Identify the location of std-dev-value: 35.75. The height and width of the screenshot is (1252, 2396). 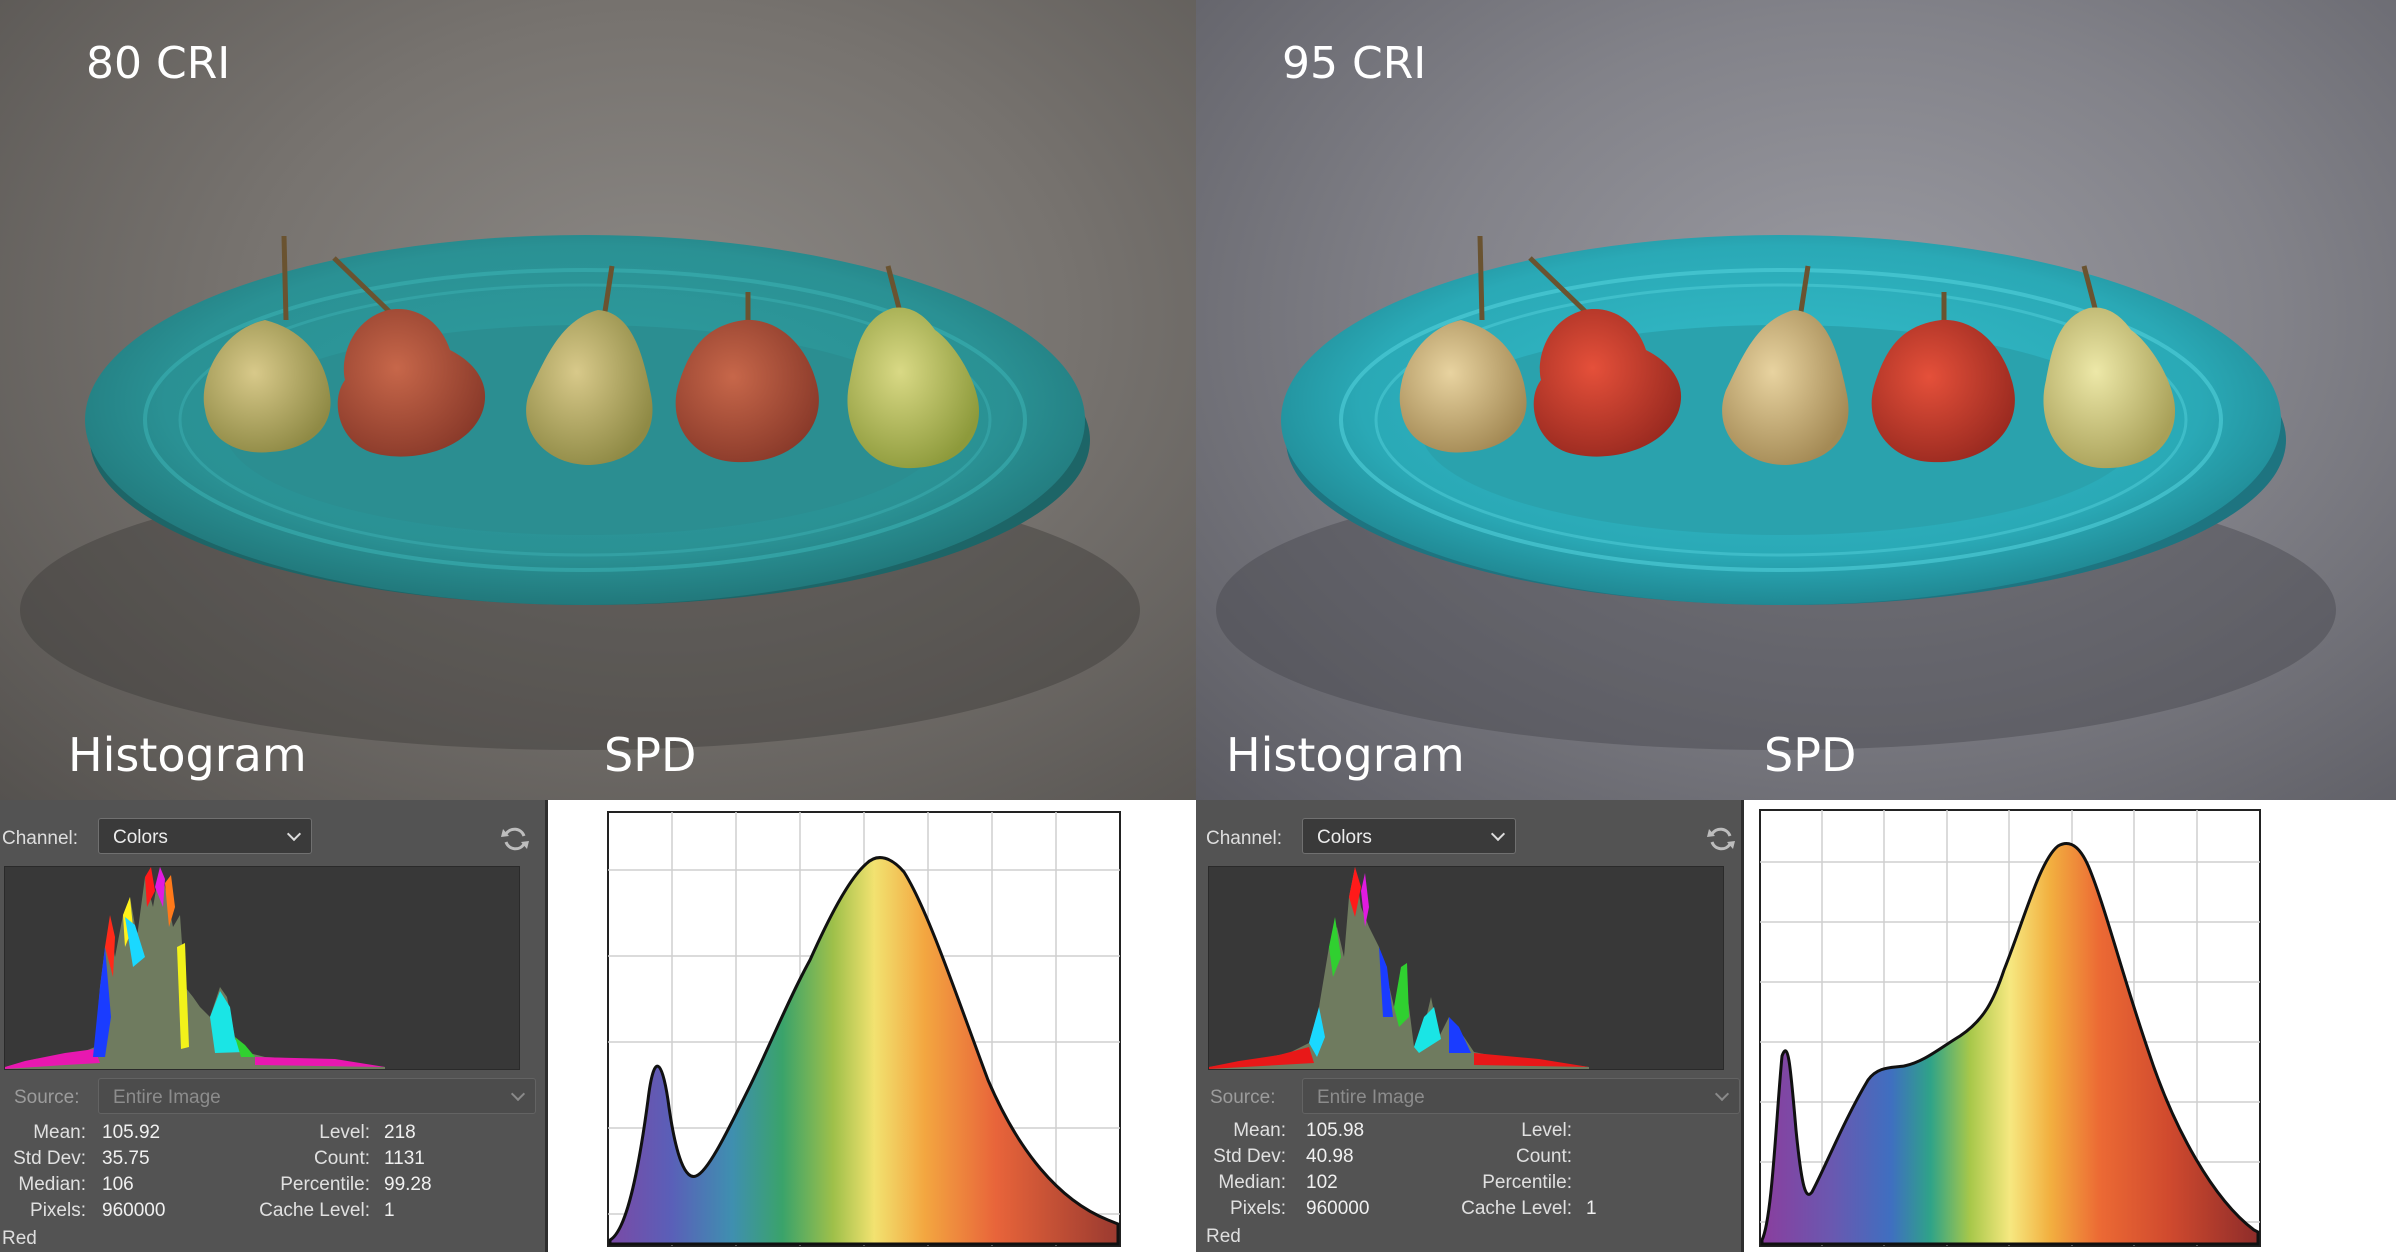
(126, 1158).